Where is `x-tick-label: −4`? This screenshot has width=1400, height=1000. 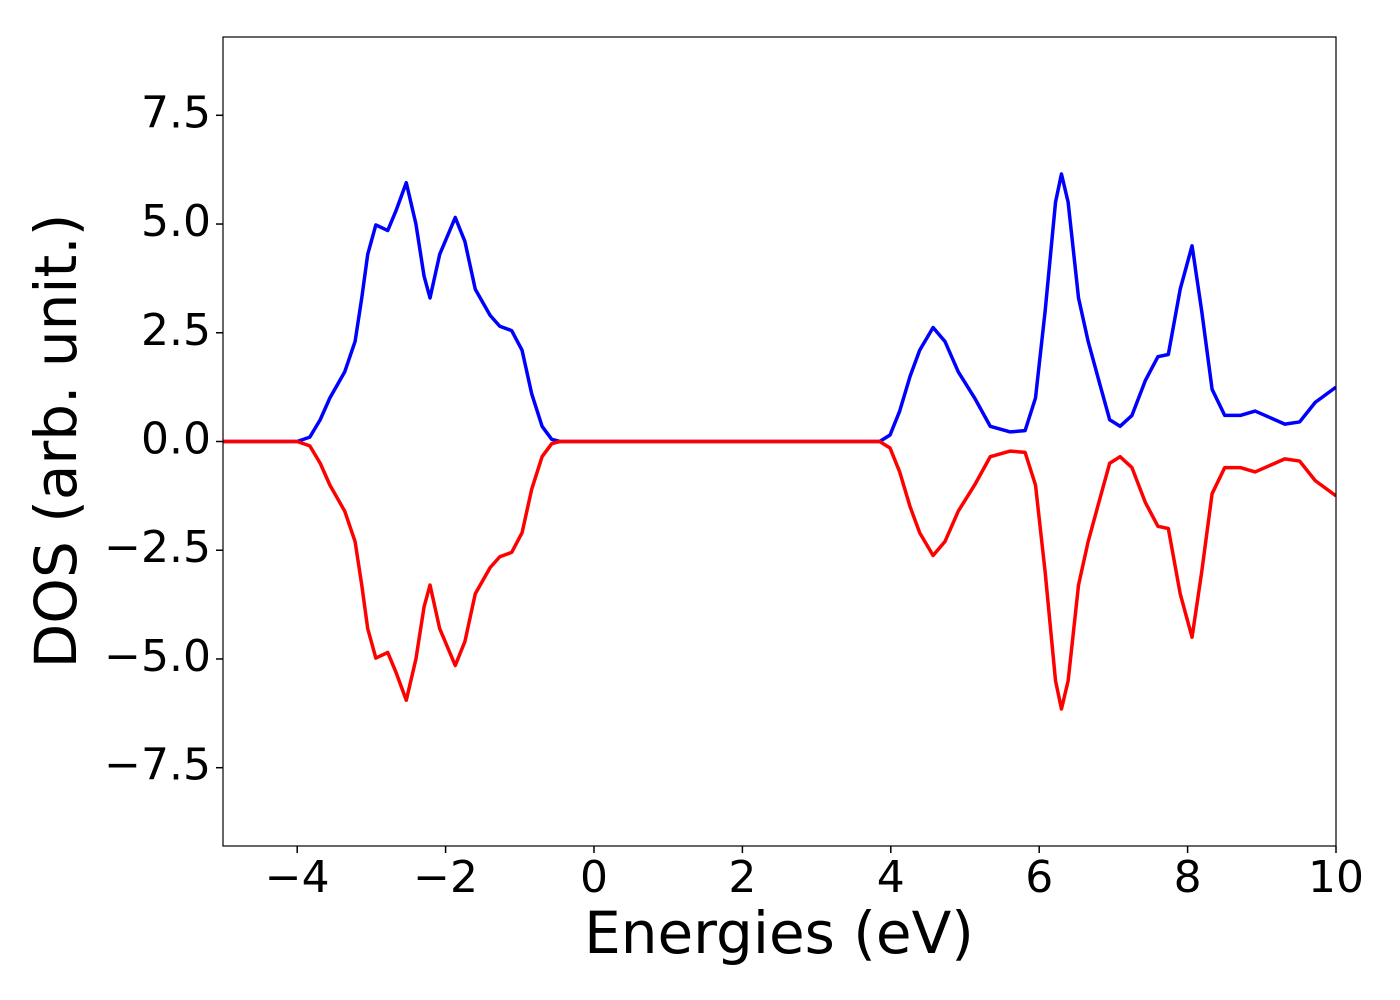
x-tick-label: −4 is located at coordinates (297, 877).